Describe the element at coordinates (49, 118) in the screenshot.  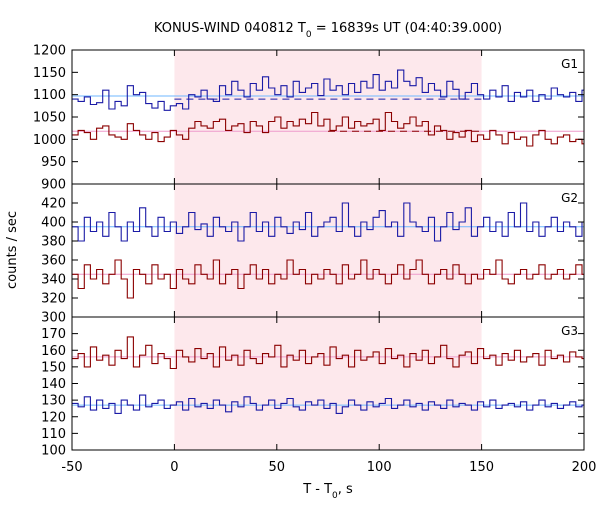
I see `g1-y-tick-label: 1050` at that location.